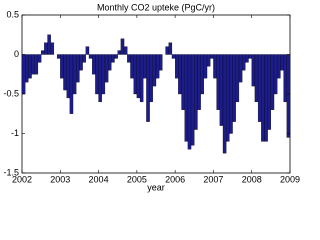 The width and height of the screenshot is (320, 240). I want to click on y-tick-label: 0, so click(16, 54).